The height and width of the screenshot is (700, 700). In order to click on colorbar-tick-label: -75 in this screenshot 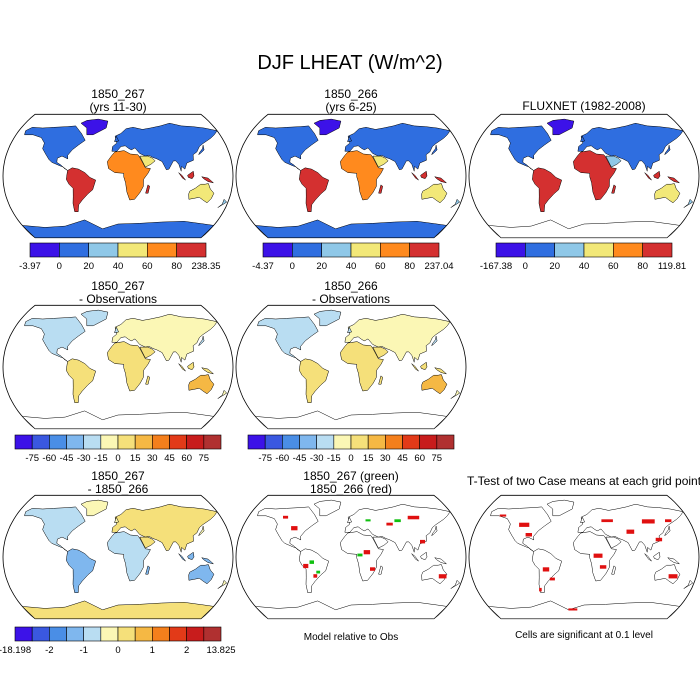, I will do `click(32, 458)`.